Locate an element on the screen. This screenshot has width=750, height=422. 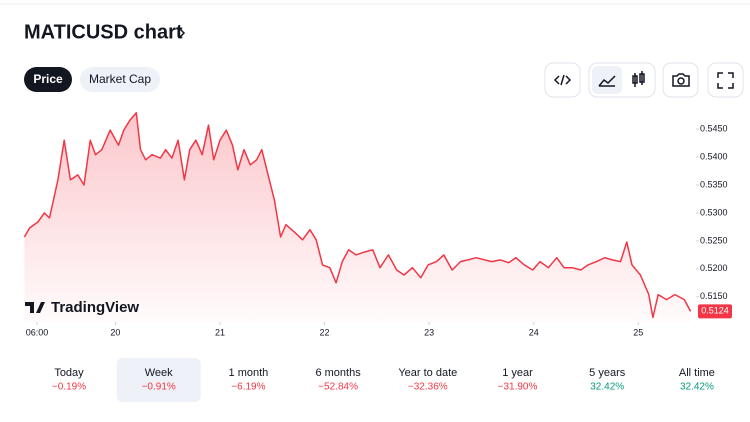
x-tick-label: 23 is located at coordinates (429, 332).